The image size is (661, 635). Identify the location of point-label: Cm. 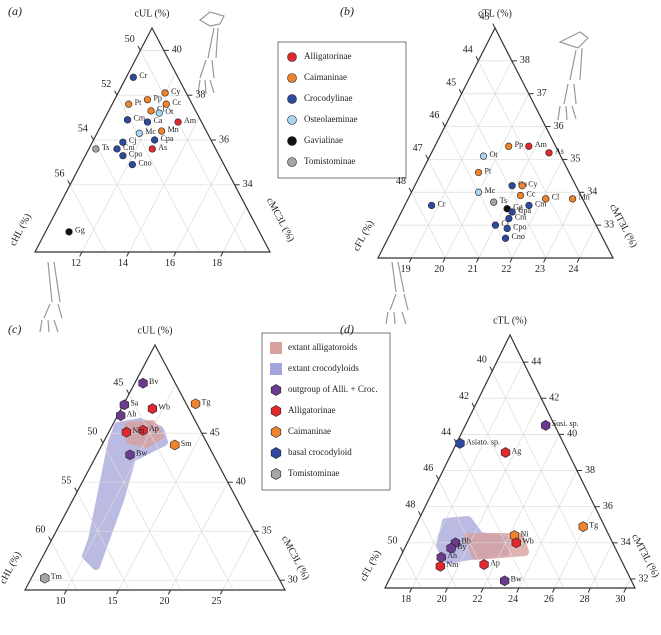
(140, 118).